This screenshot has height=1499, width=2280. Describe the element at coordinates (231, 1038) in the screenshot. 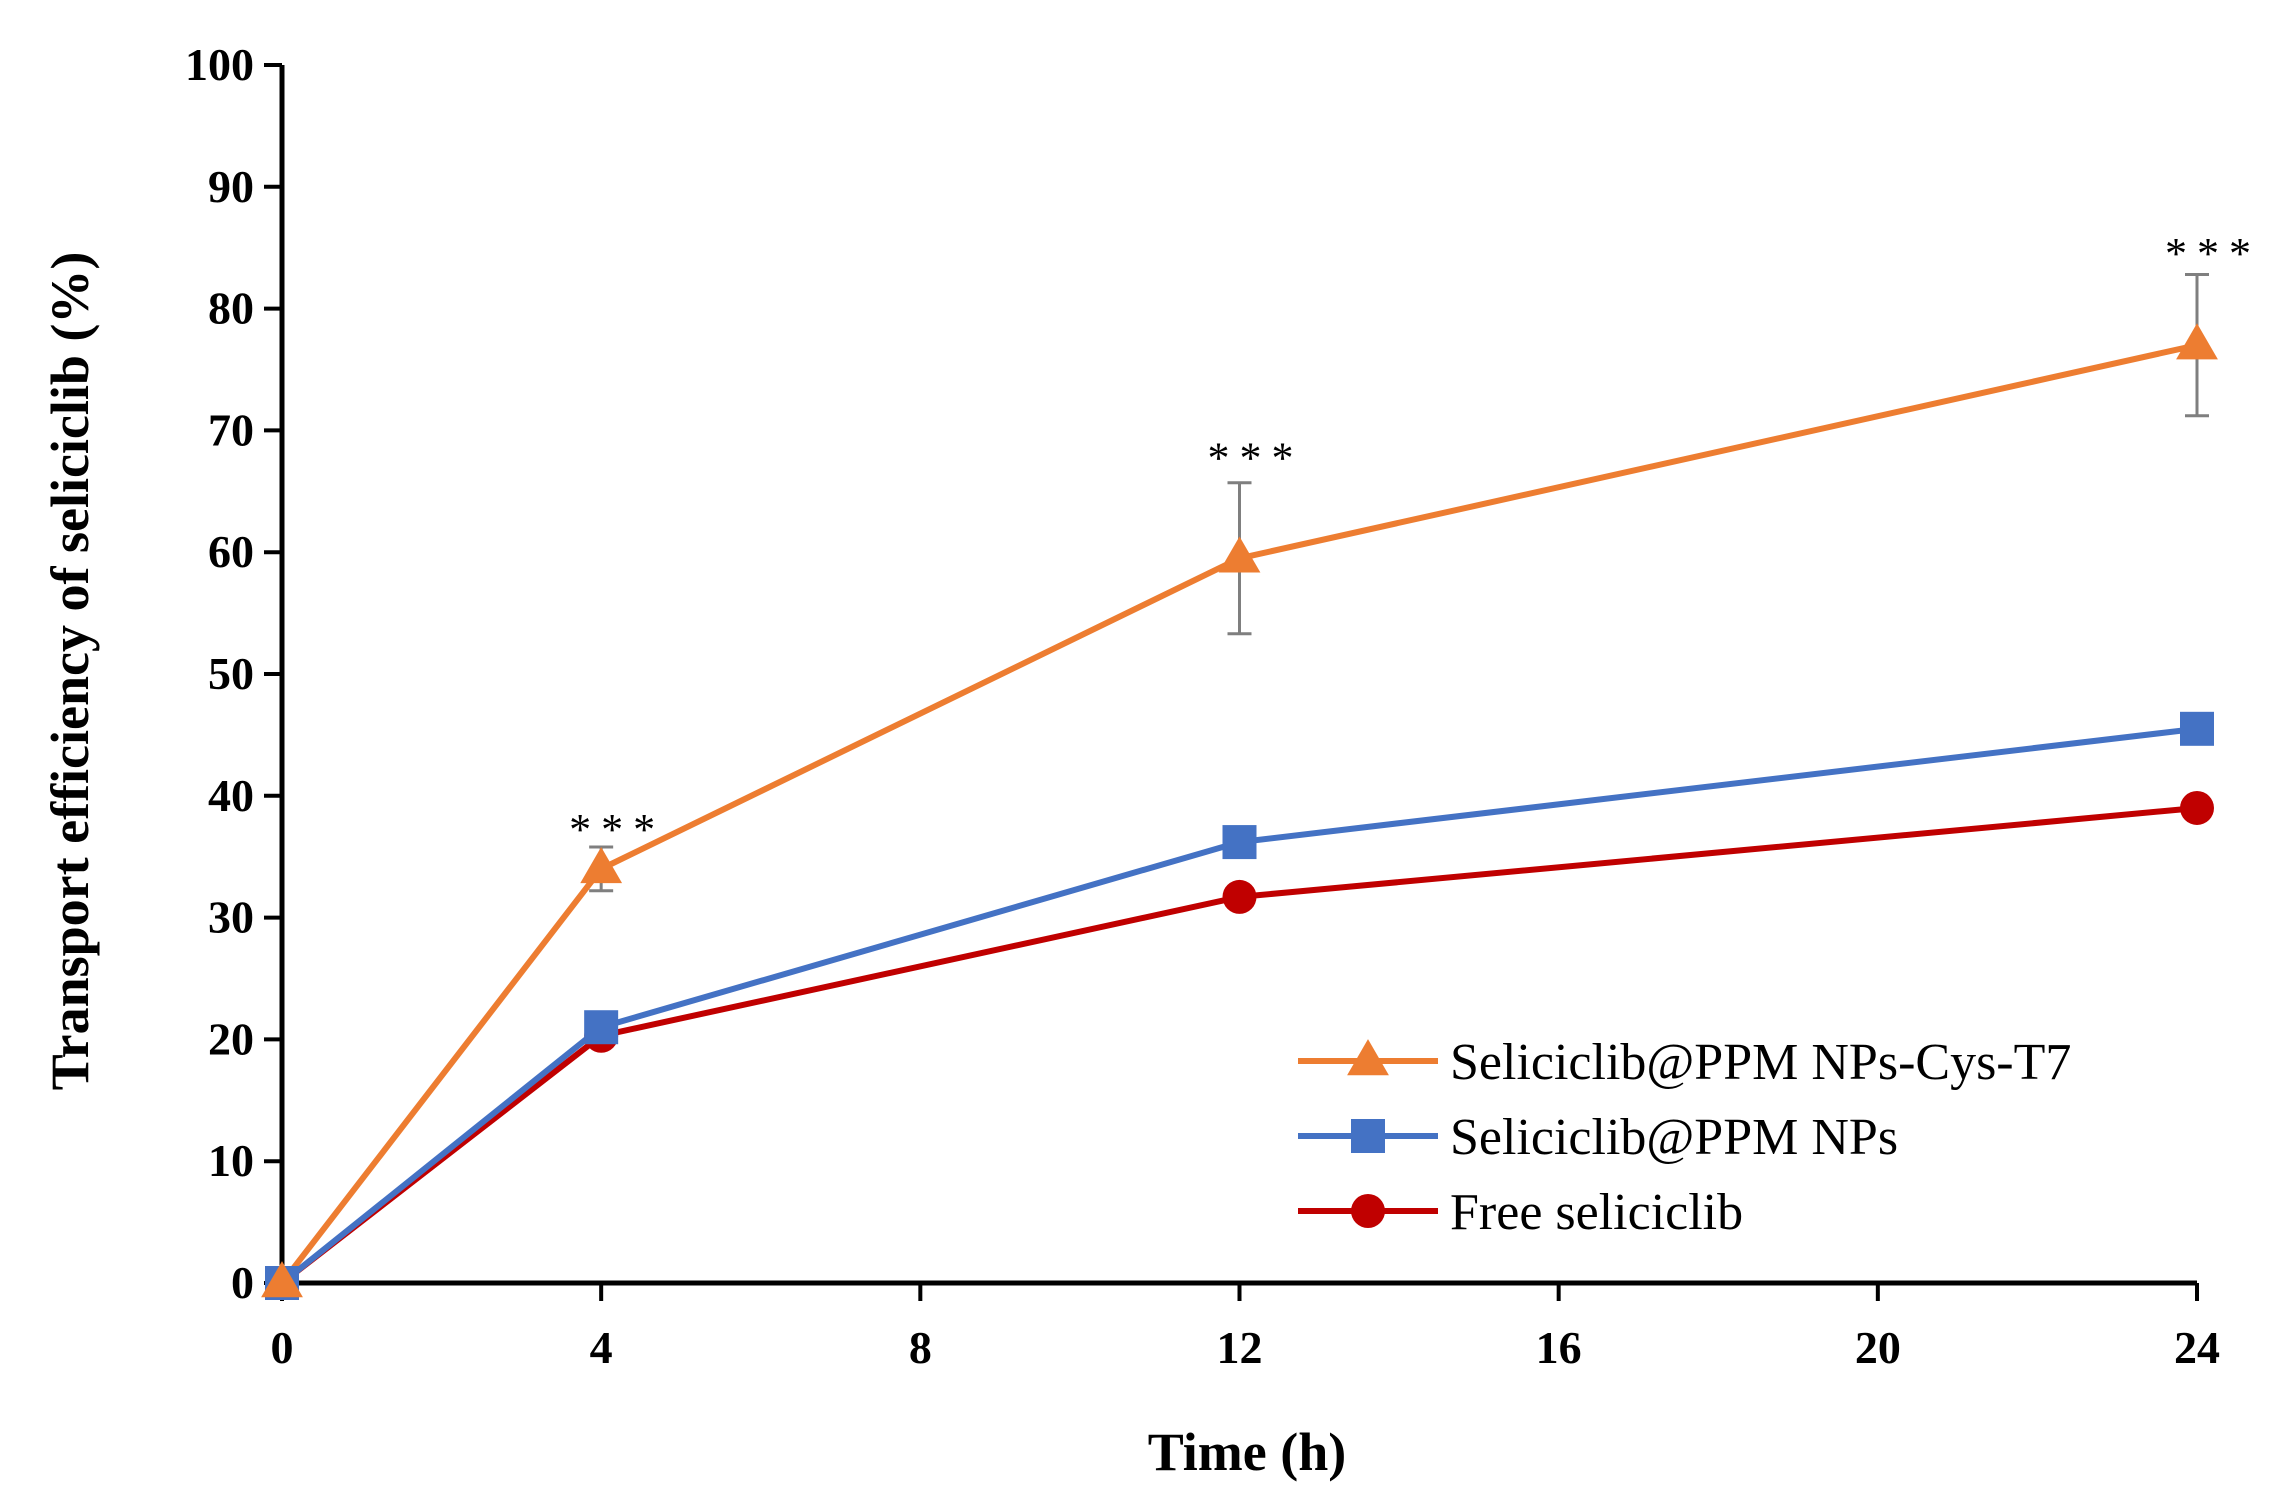

I see `y-tick-label: 20` at that location.